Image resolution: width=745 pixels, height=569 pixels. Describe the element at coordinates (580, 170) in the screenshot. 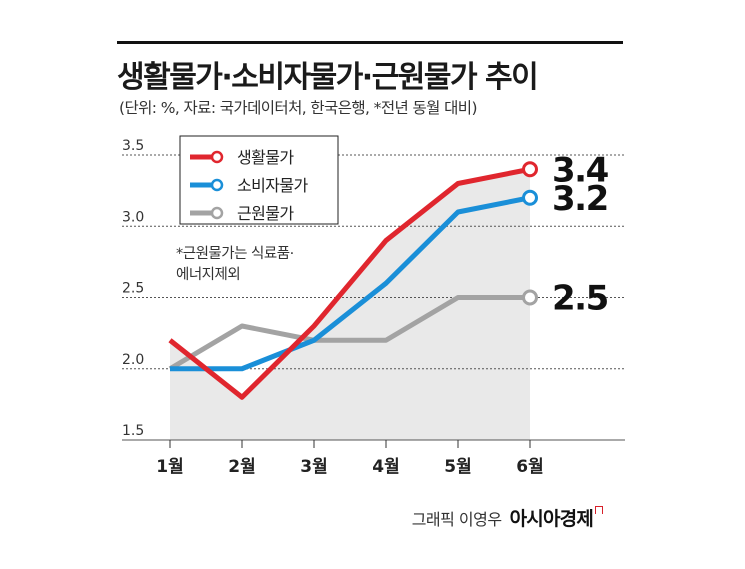

I see `end-value-label: 3.4` at that location.